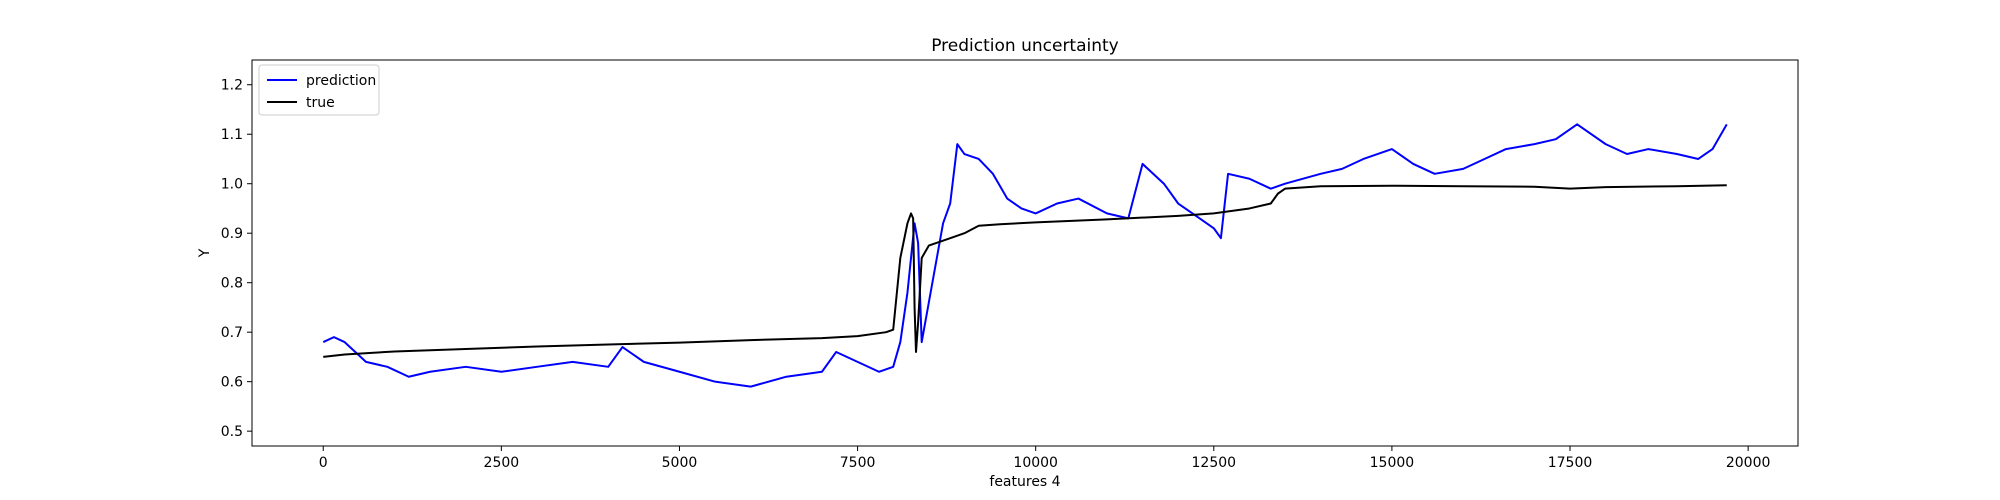  I want to click on y-tick-label: 0.5, so click(232, 432).